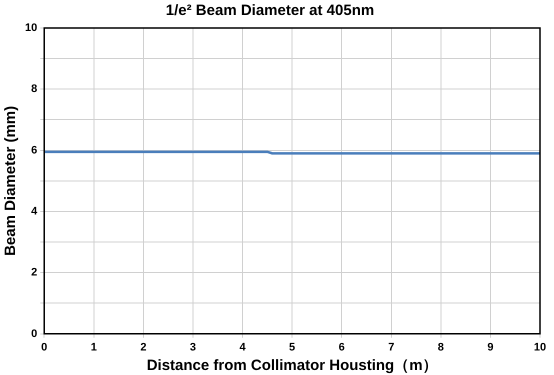  What do you see at coordinates (143, 347) in the screenshot?
I see `x-tick-label: 2` at bounding box center [143, 347].